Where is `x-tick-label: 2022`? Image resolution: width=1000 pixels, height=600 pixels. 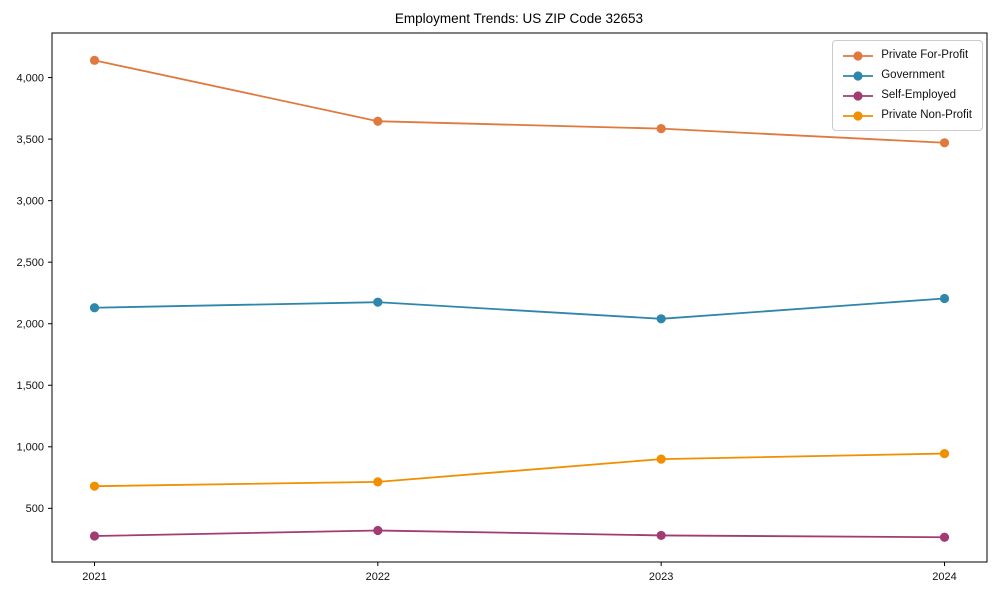 x-tick-label: 2022 is located at coordinates (378, 577).